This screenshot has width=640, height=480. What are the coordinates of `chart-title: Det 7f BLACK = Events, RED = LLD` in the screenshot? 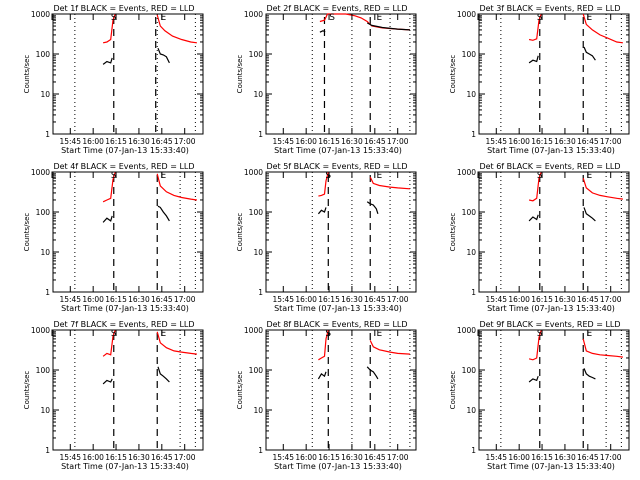 It's located at (123, 324).